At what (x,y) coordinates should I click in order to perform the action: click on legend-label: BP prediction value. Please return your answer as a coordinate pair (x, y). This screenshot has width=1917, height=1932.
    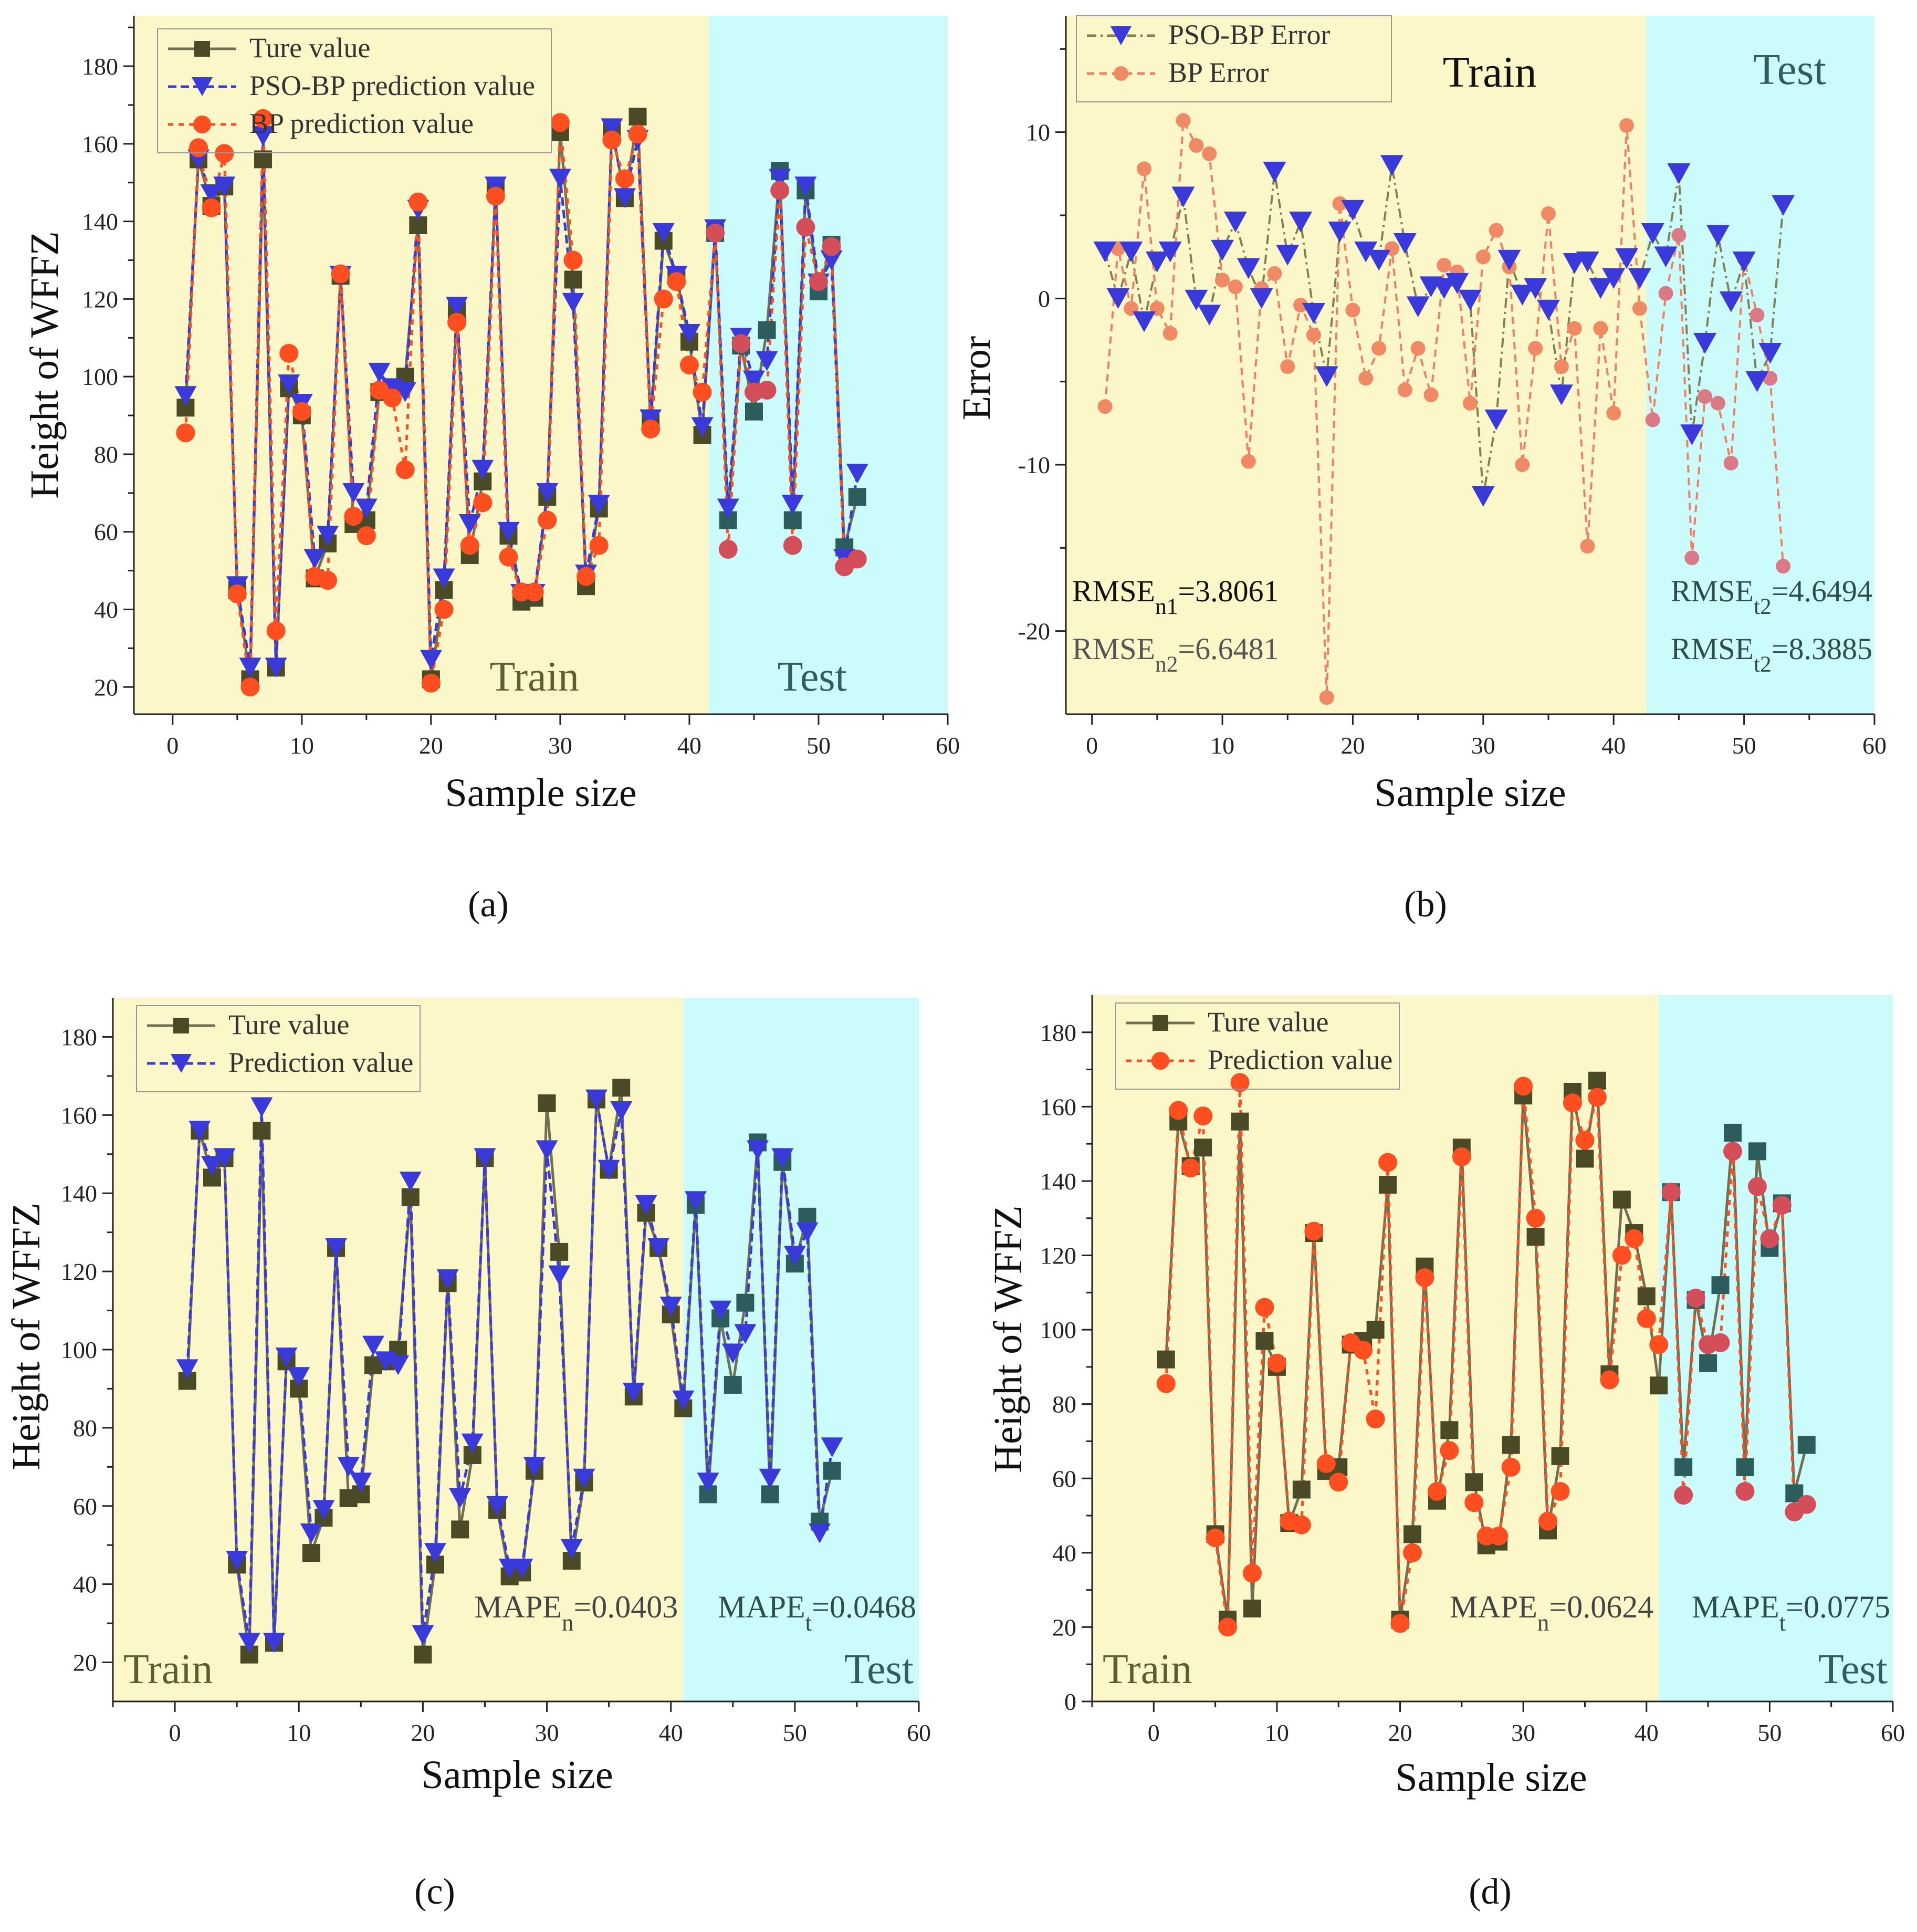
    Looking at the image, I should click on (361, 124).